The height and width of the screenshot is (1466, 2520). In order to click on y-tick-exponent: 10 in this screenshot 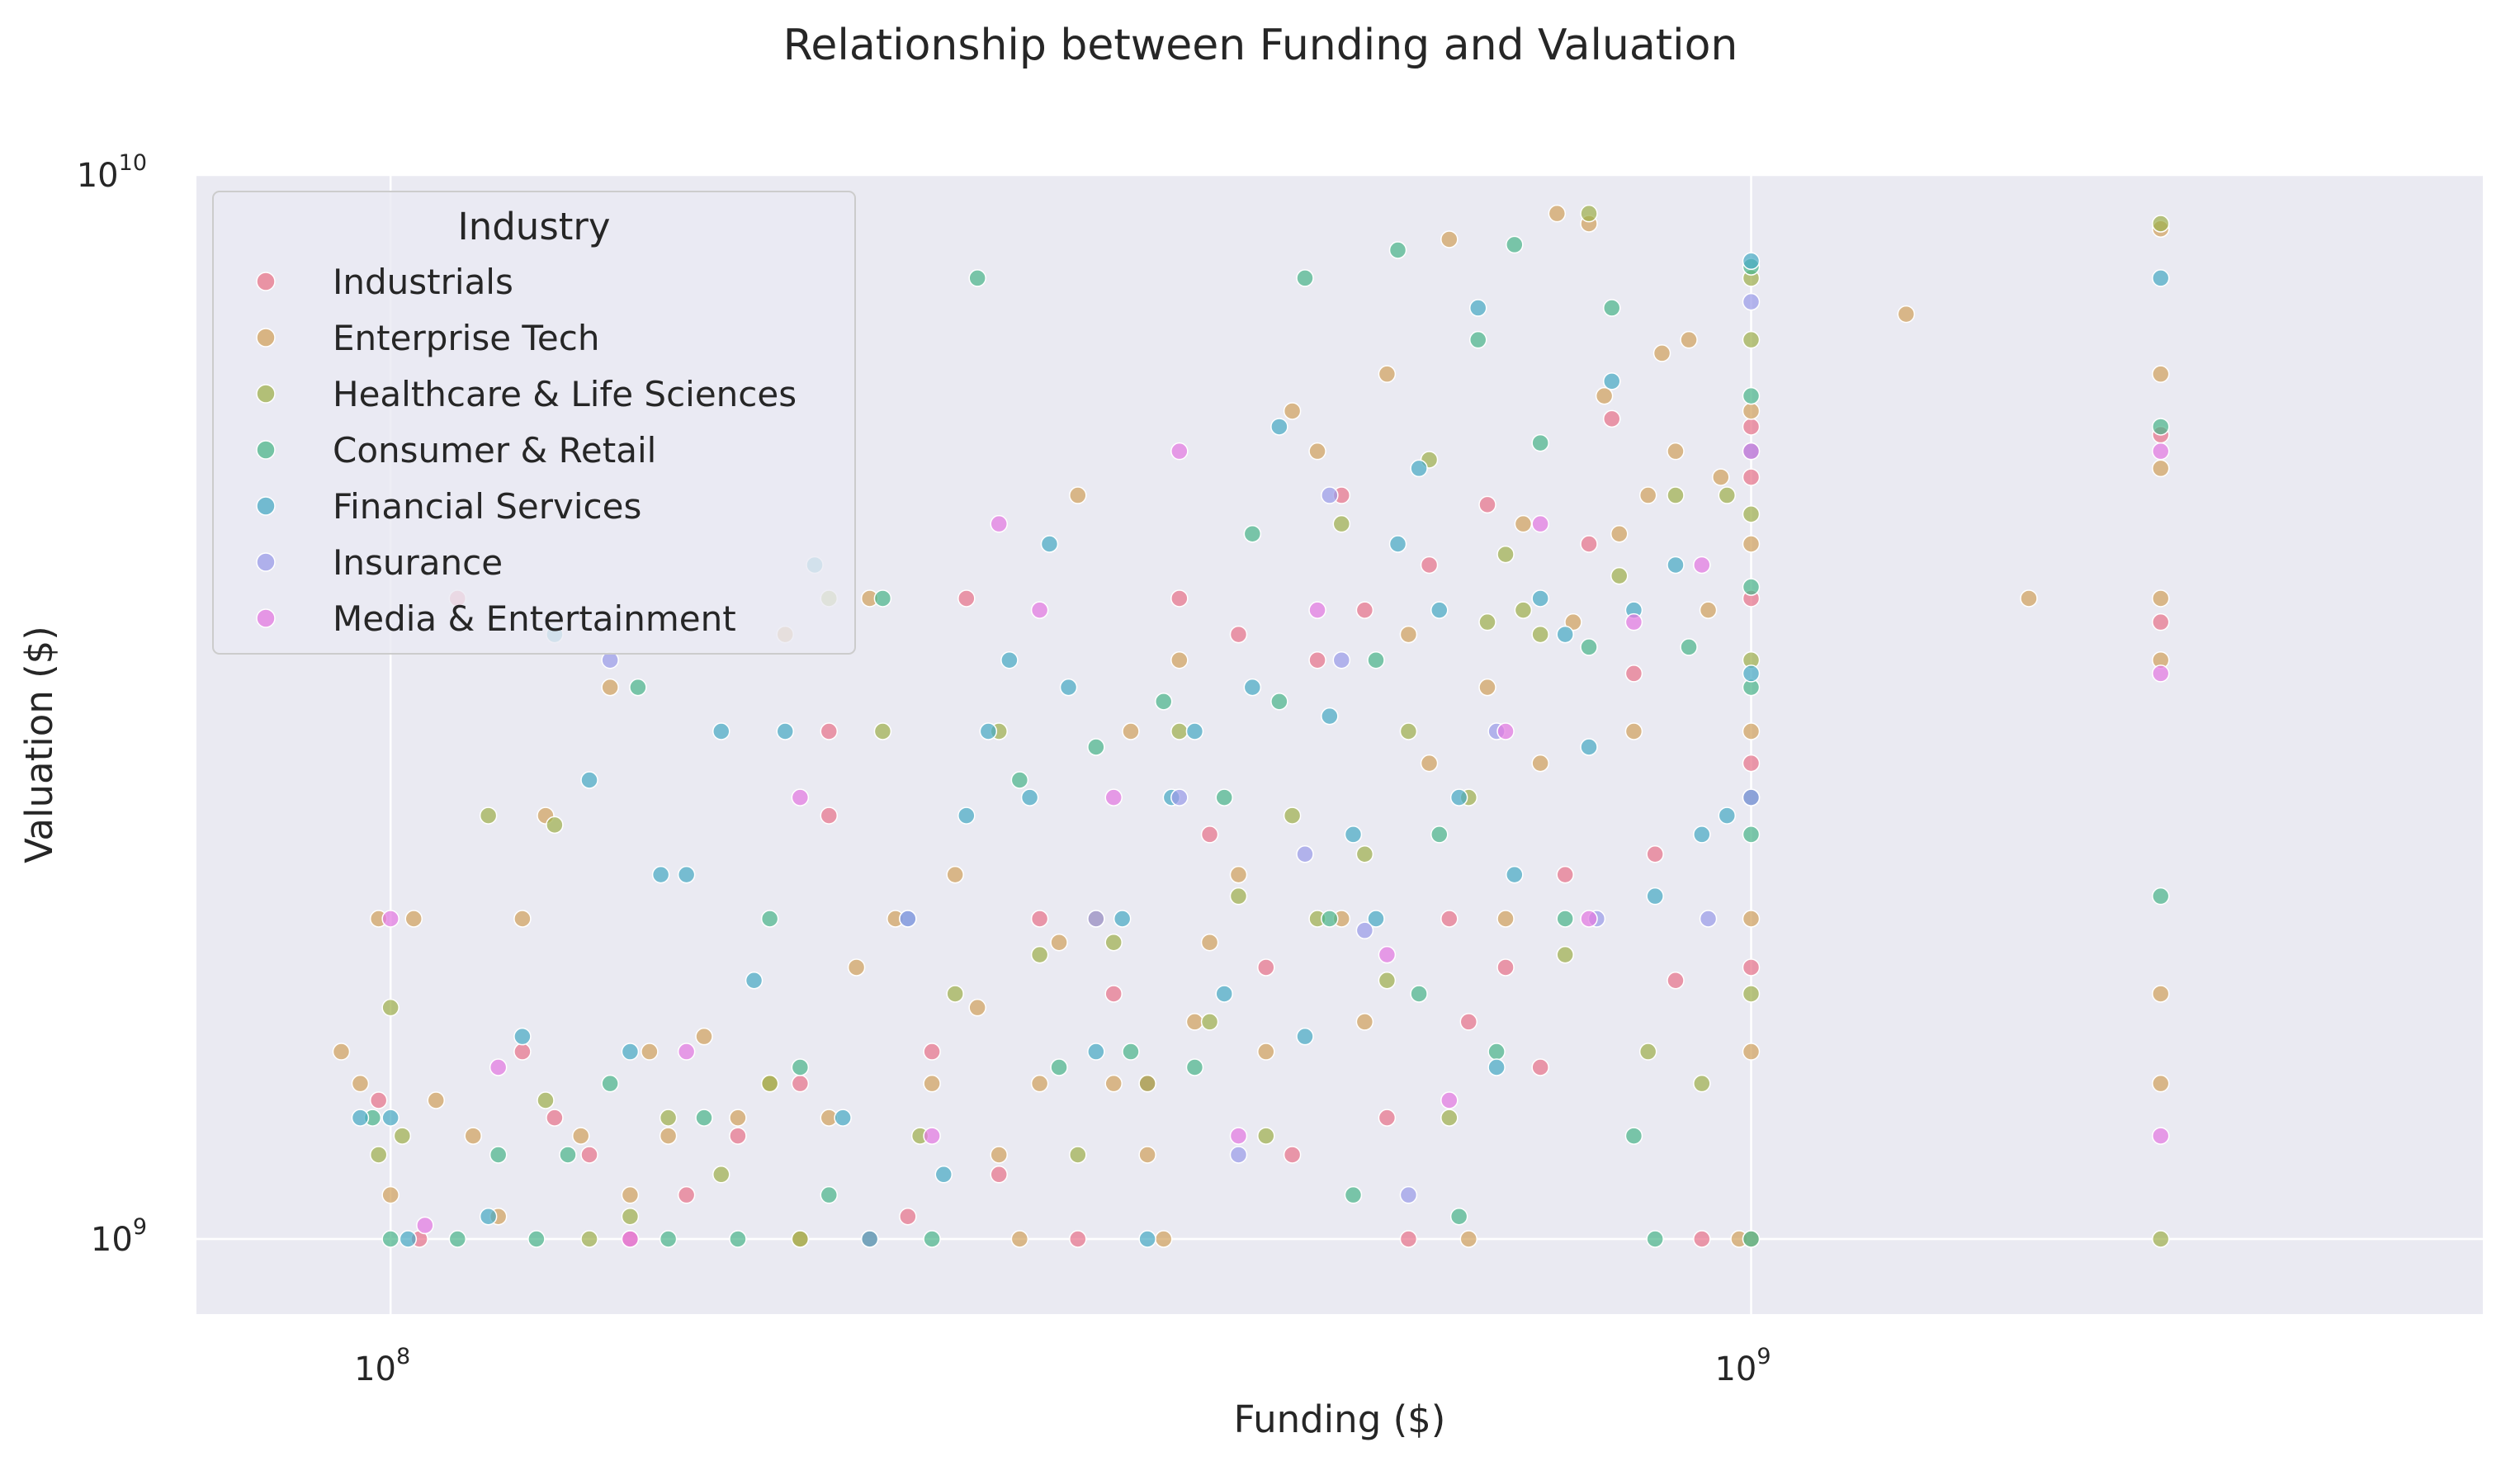, I will do `click(133, 163)`.